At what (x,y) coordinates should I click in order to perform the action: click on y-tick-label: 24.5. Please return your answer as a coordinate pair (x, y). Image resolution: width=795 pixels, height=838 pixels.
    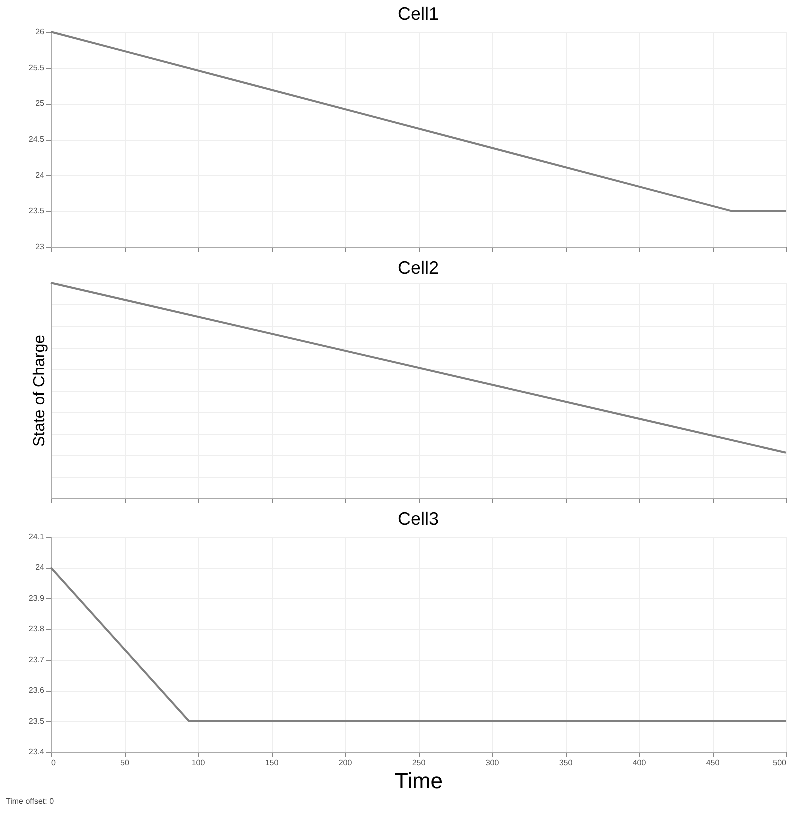
    Looking at the image, I should click on (37, 139).